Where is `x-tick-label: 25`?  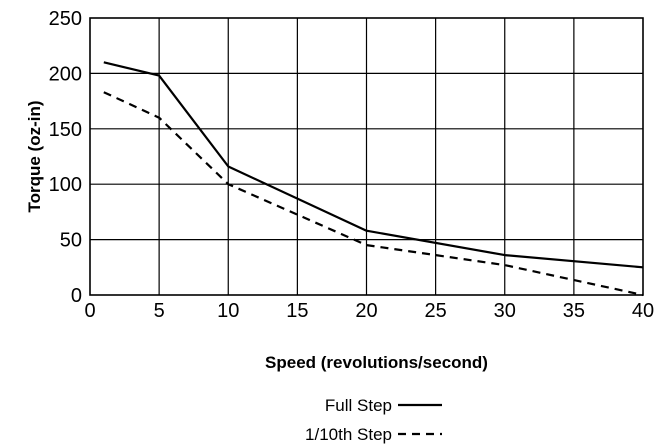
x-tick-label: 25 is located at coordinates (436, 311).